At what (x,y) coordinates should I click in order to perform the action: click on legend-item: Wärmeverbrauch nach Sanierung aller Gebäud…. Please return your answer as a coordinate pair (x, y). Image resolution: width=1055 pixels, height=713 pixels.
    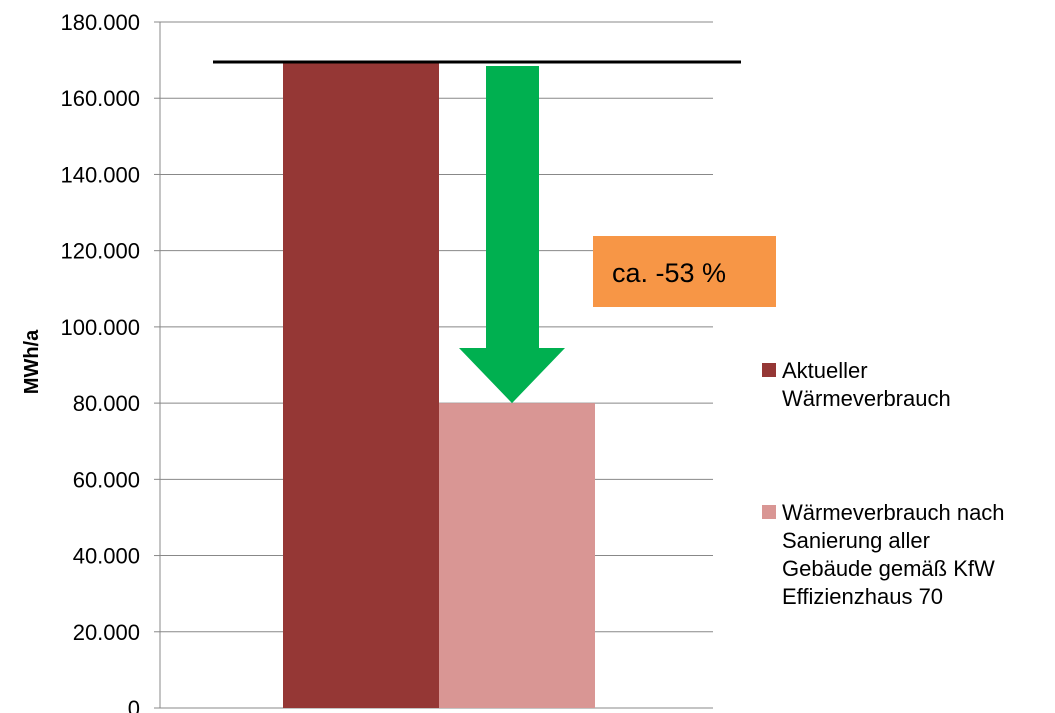
    Looking at the image, I should click on (883, 554).